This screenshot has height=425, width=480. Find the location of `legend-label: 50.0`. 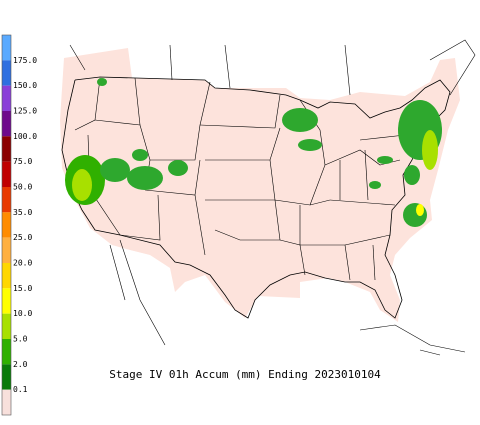

legend-label: 50.0 is located at coordinates (22, 187).